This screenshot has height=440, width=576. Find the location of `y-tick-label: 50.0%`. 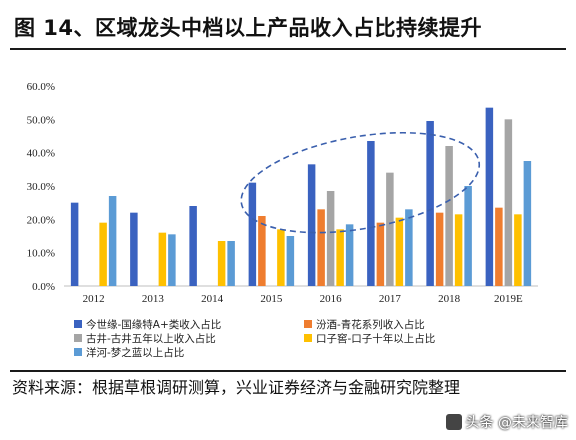

y-tick-label: 50.0% is located at coordinates (41, 120).